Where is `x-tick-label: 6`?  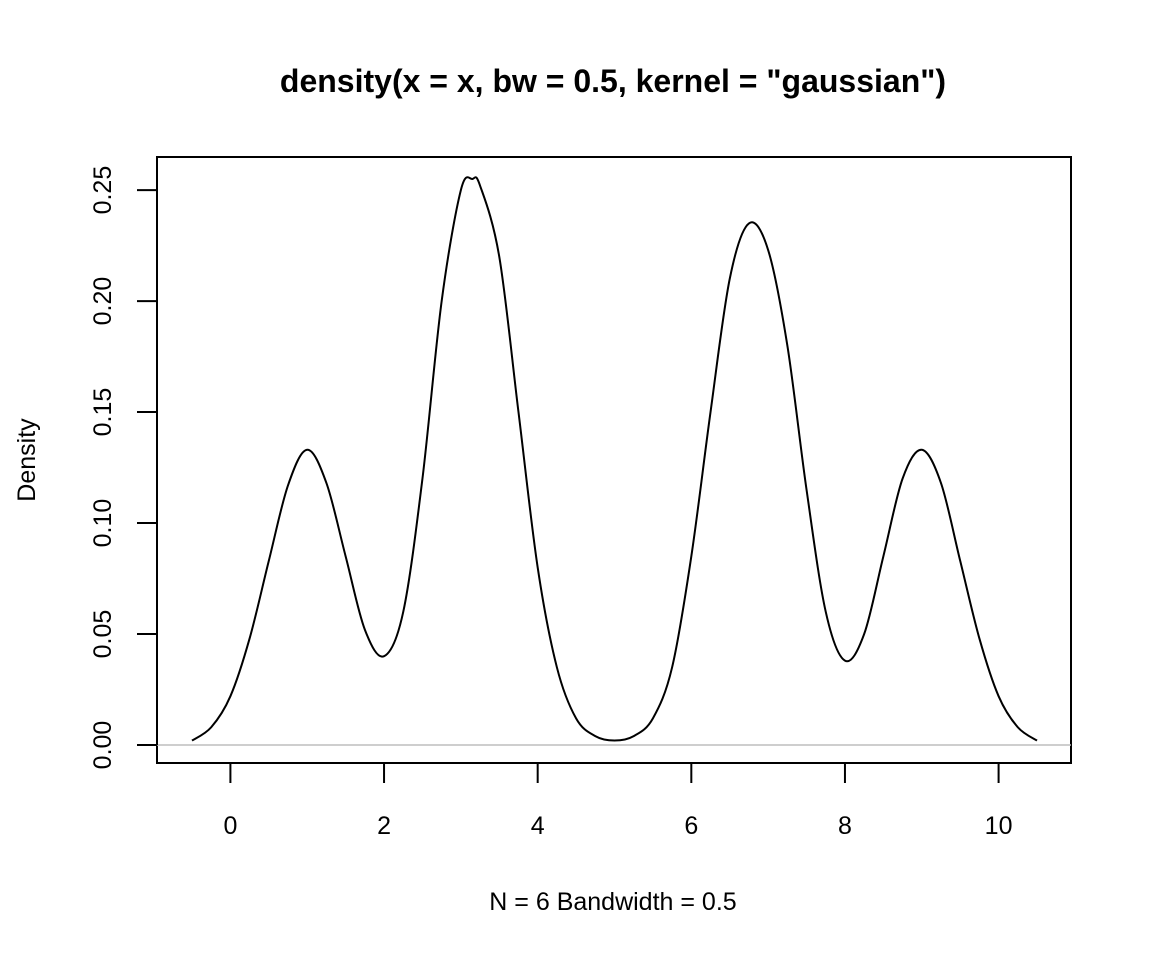
x-tick-label: 6 is located at coordinates (691, 826).